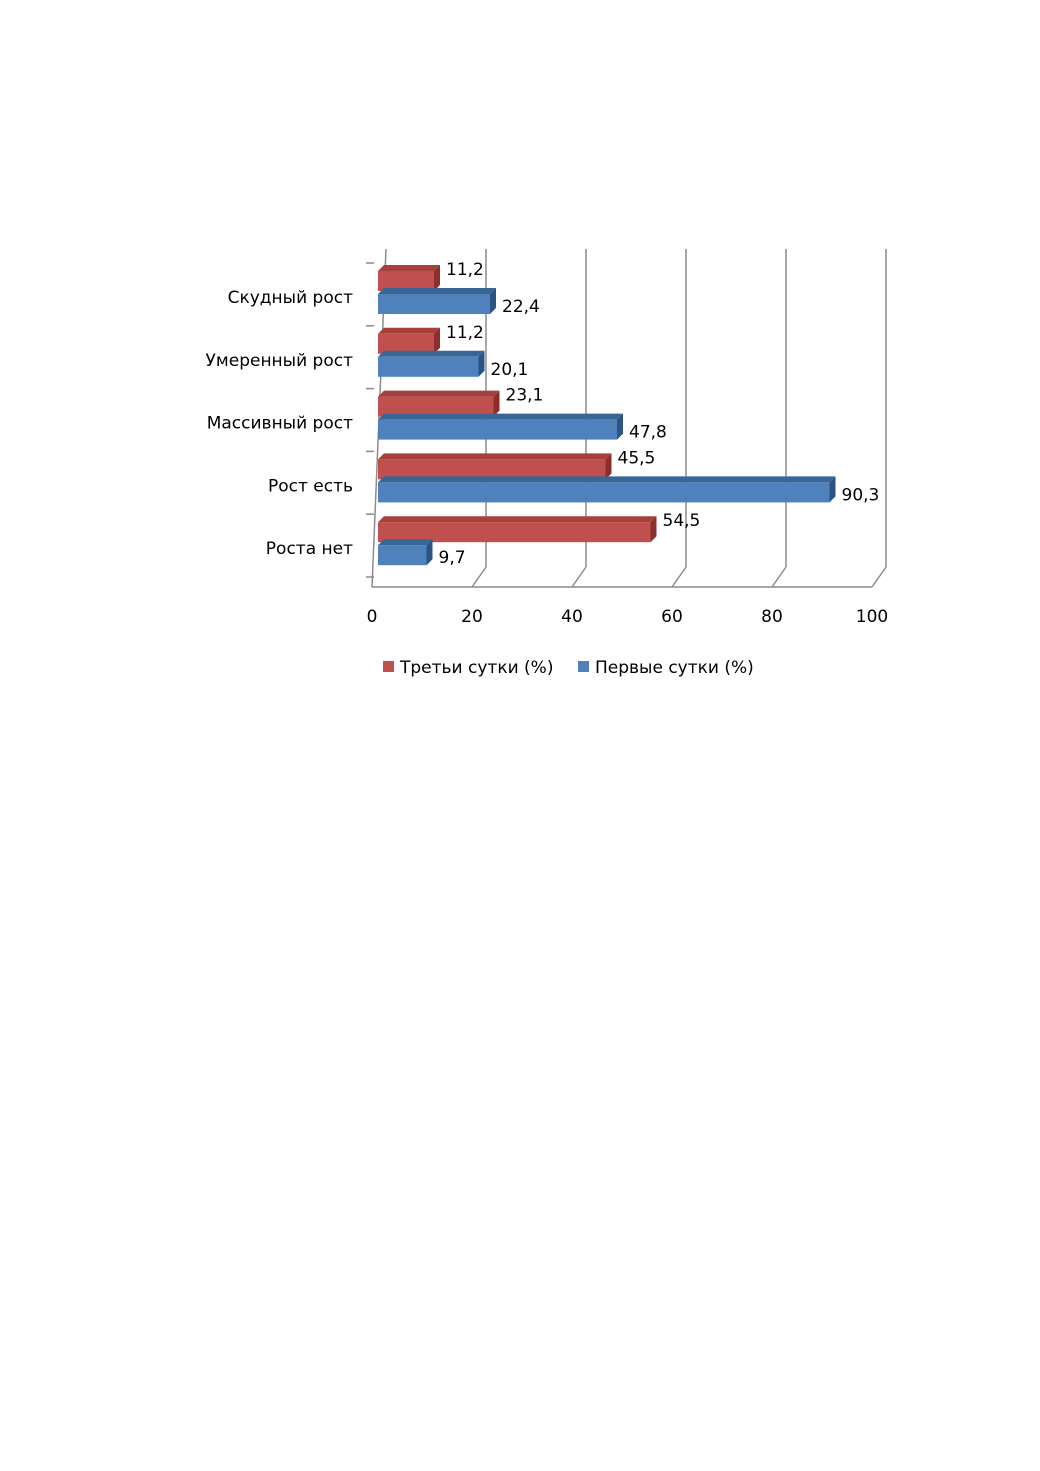 This screenshot has height=1471, width=1040. What do you see at coordinates (572, 617) in the screenshot?
I see `x-tick-label: 40` at bounding box center [572, 617].